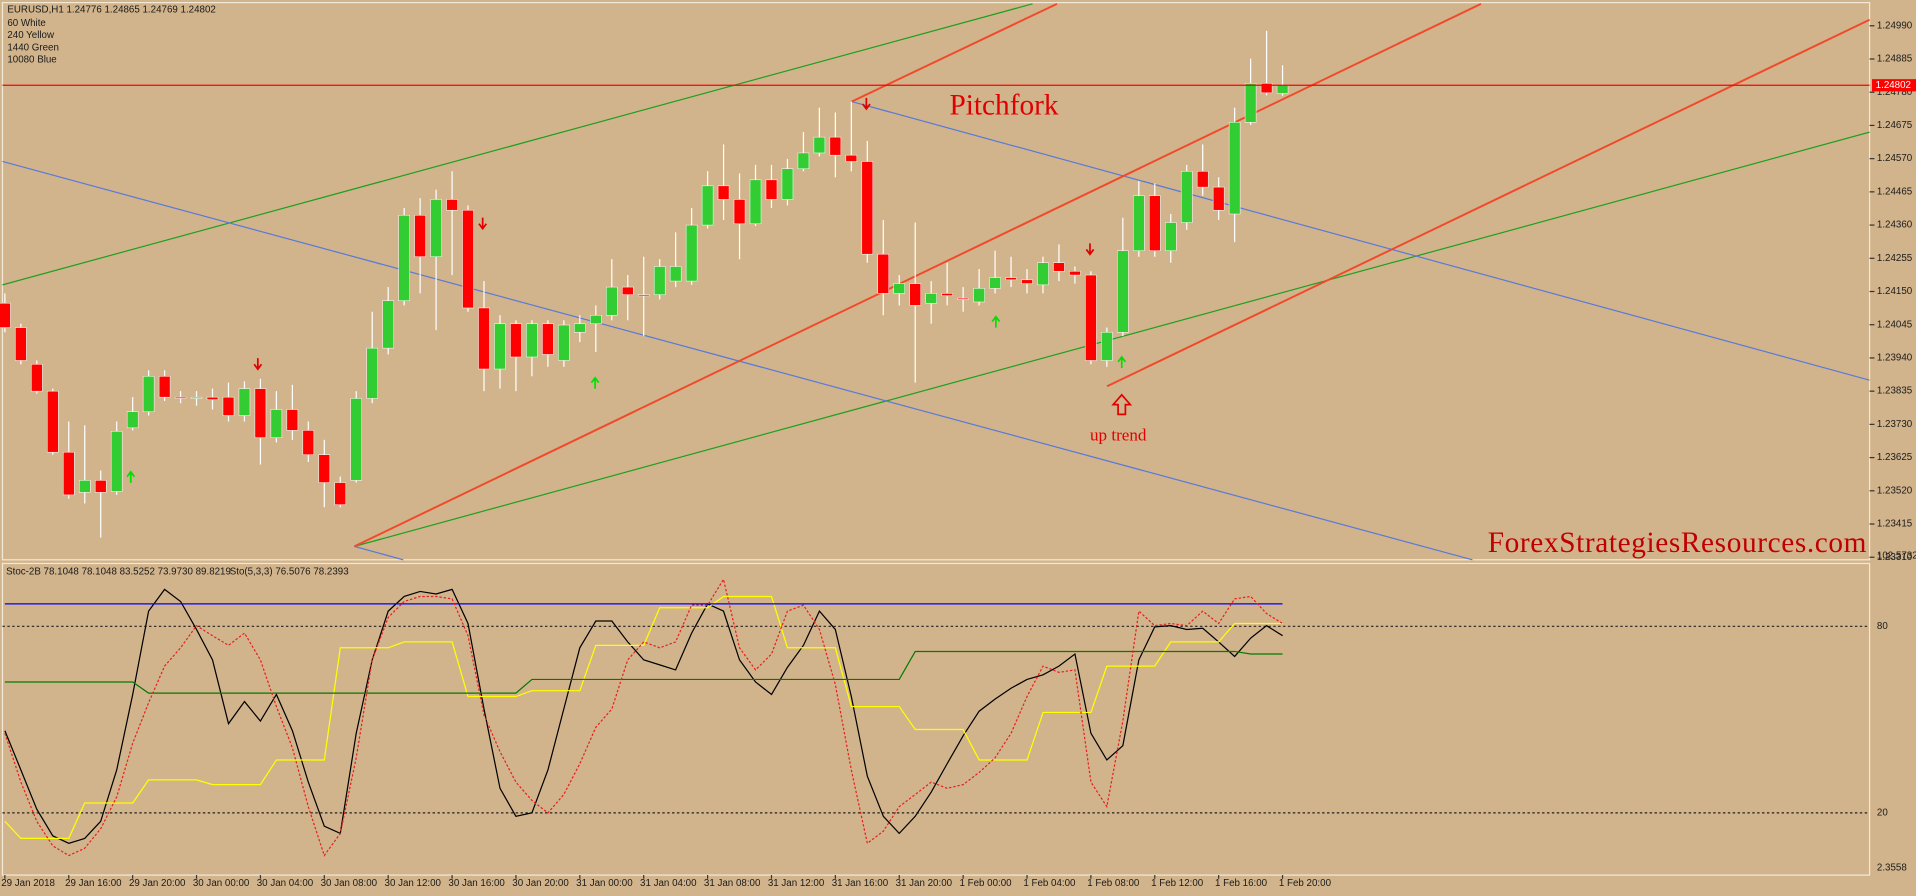 This screenshot has width=1916, height=896. What do you see at coordinates (1677, 543) in the screenshot?
I see `watermark: ForexStrategiesResources.com` at bounding box center [1677, 543].